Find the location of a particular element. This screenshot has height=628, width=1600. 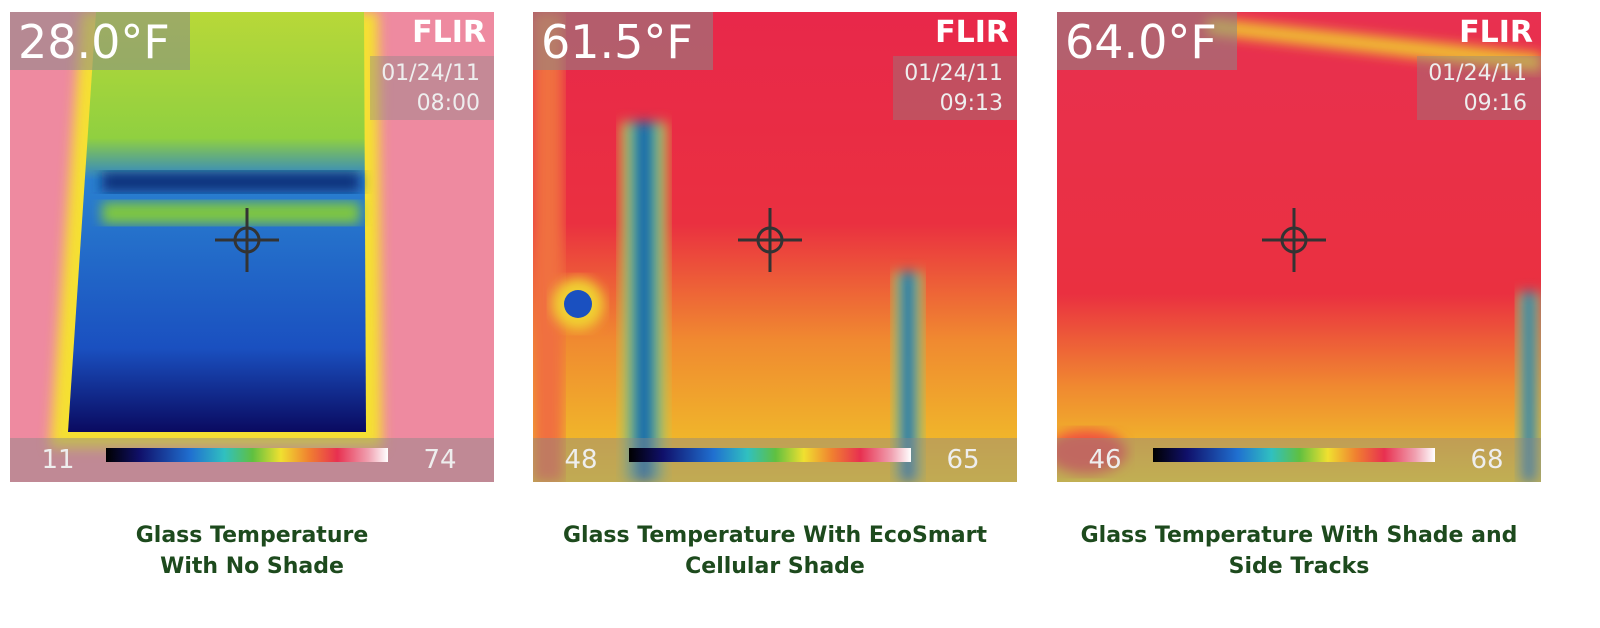

warm-strip is located at coordinates (1374, 45).